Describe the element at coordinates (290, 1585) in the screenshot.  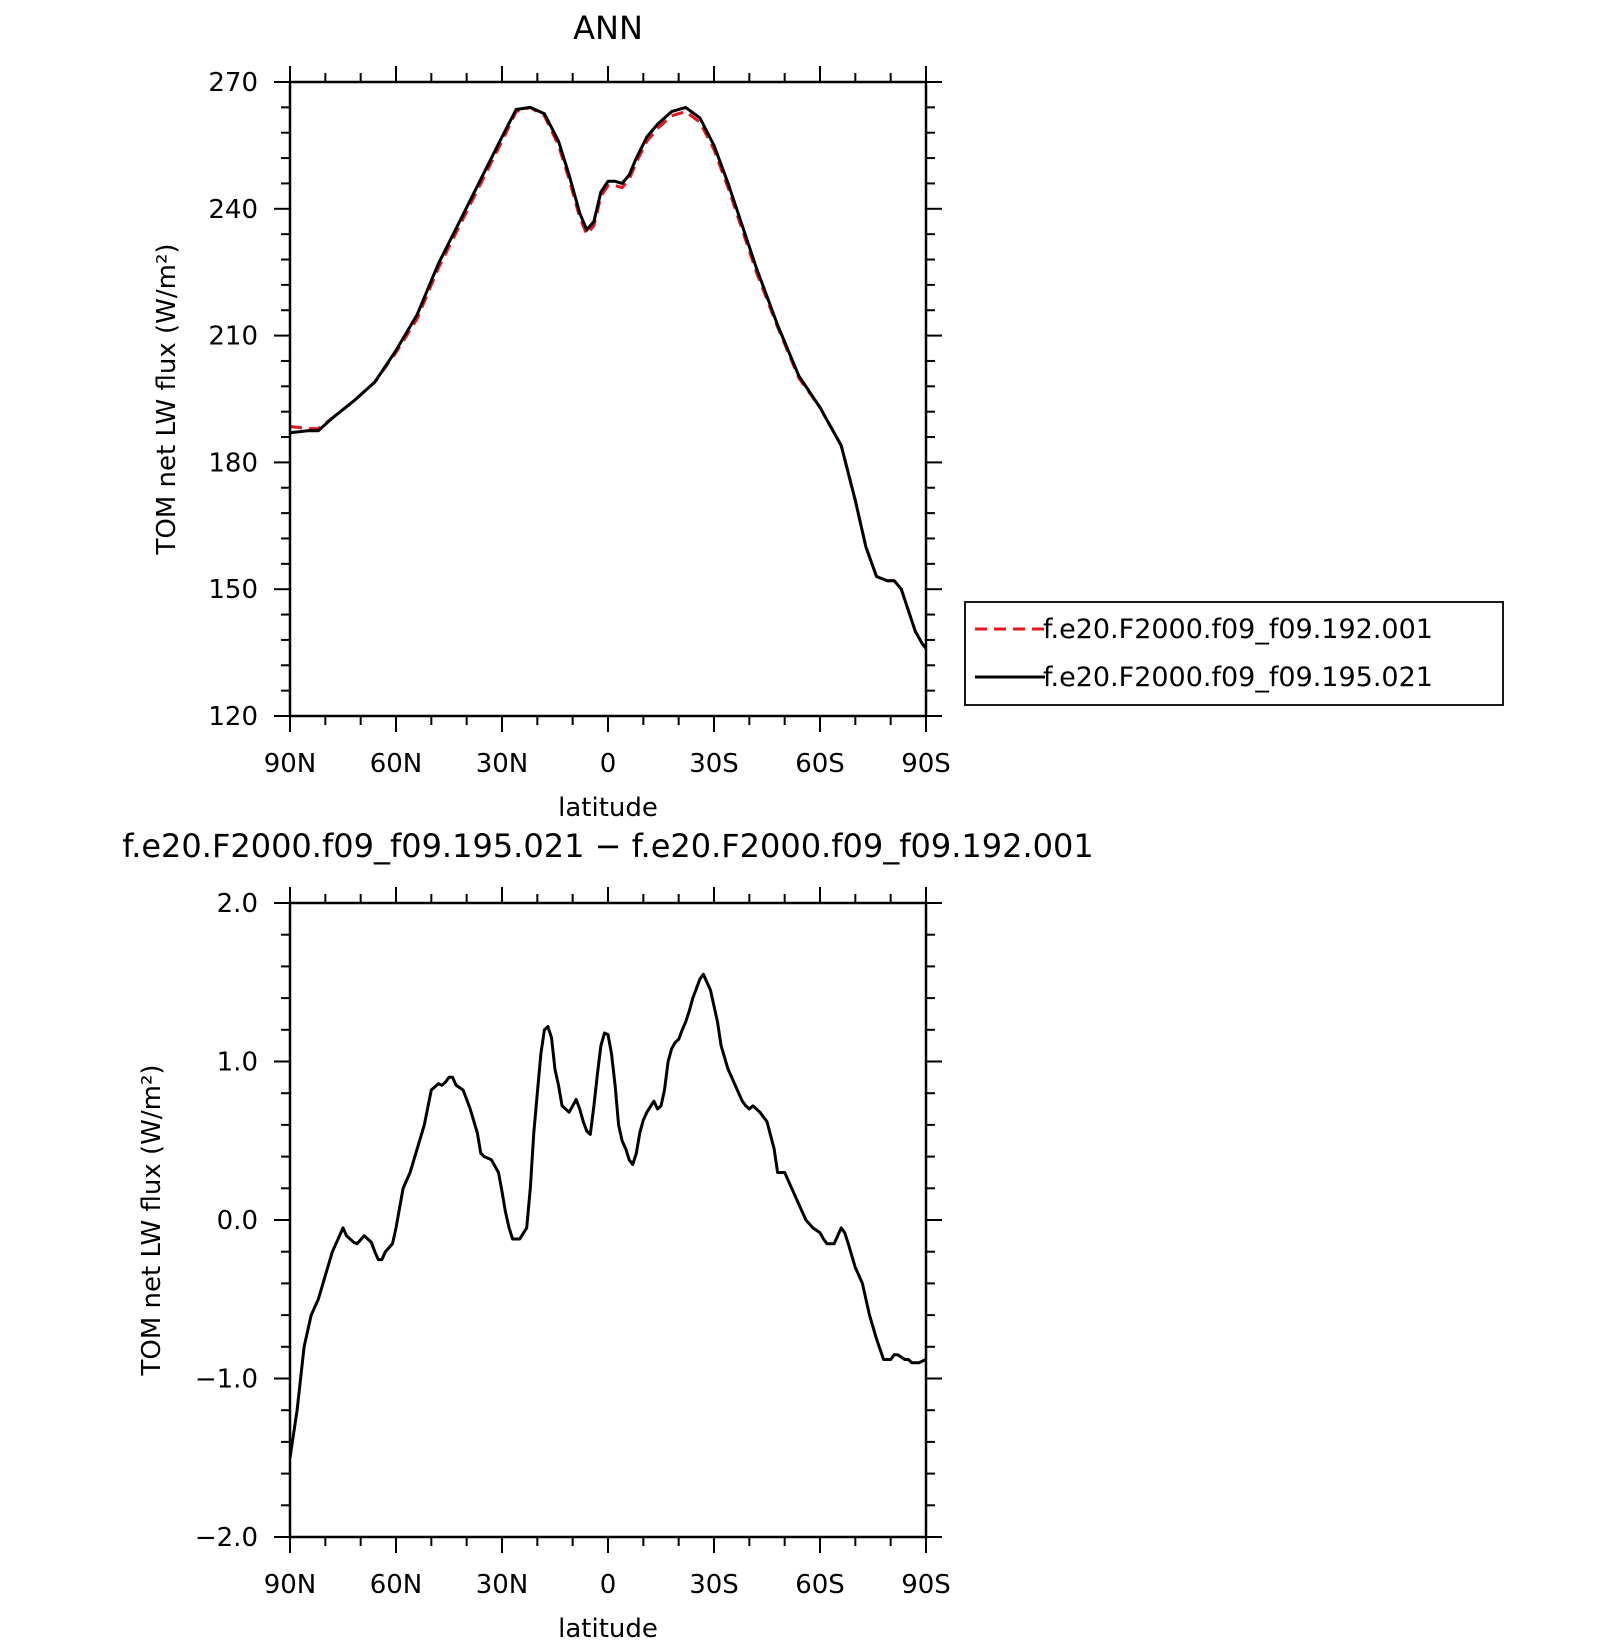
I see `bottom-x-tick-label: 90N` at that location.